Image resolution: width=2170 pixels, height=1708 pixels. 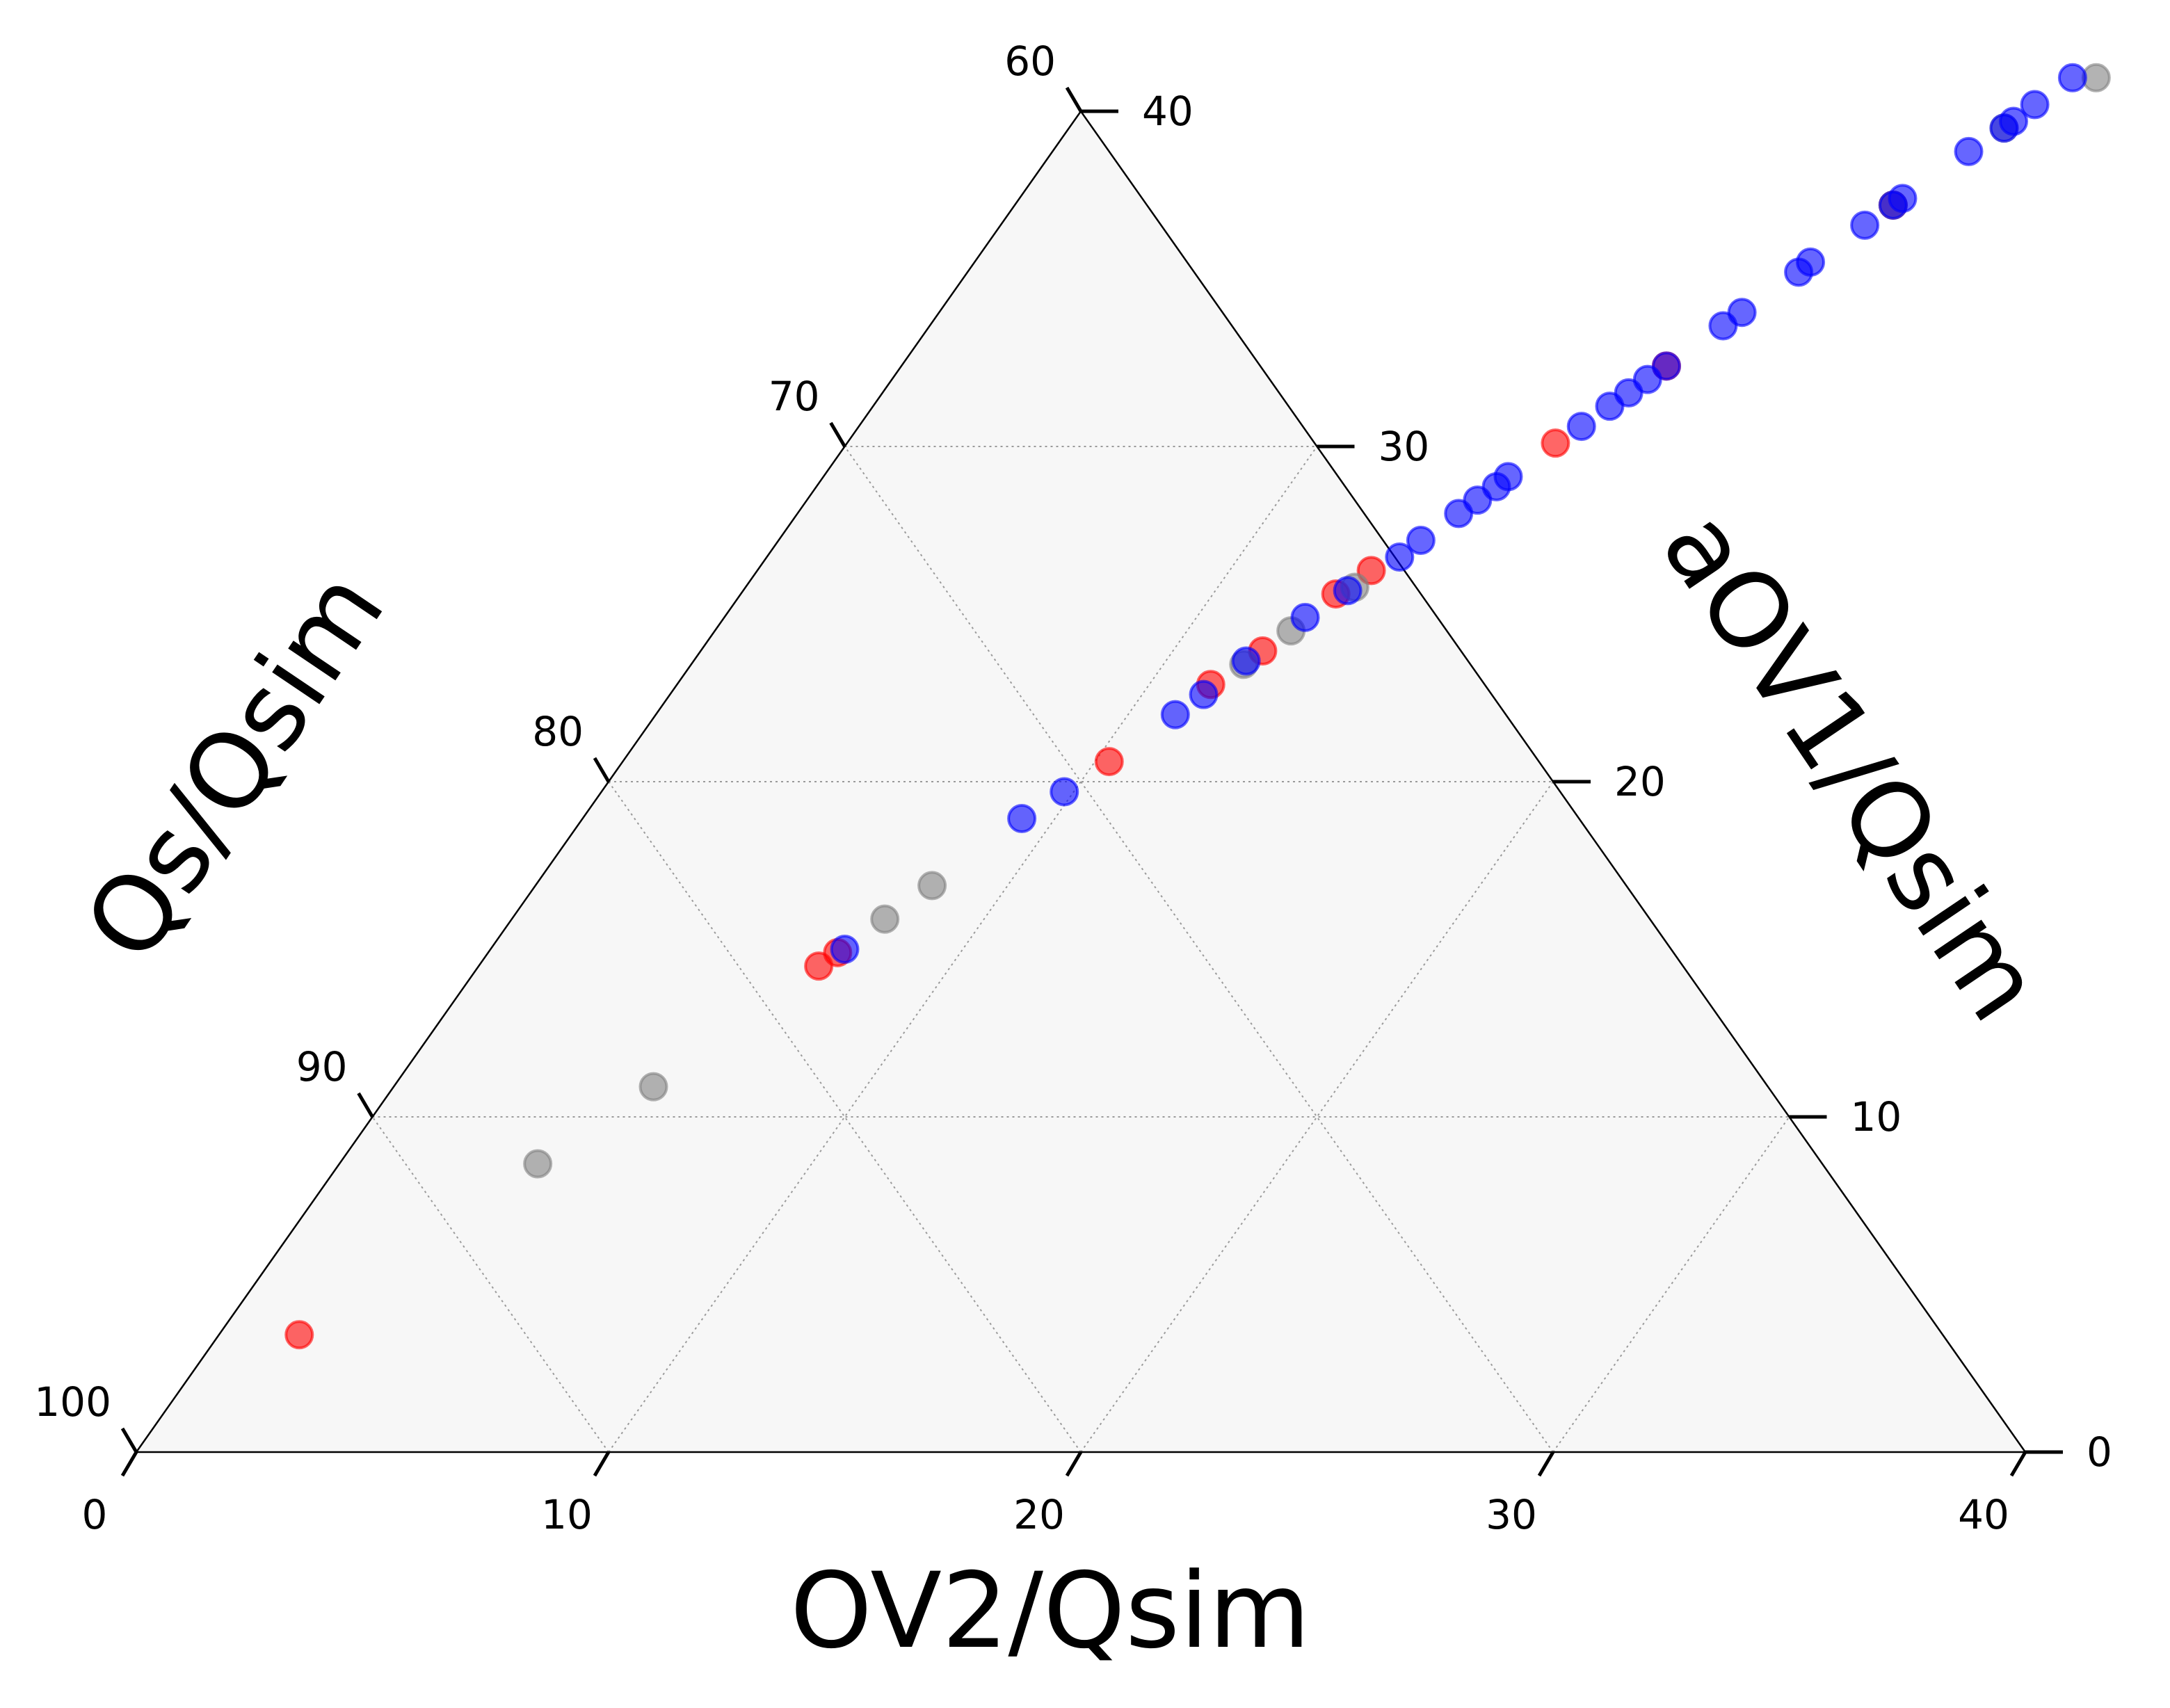 What do you see at coordinates (1851, 766) in the screenshot?
I see `right-axis-title: aOV1/Qsim` at bounding box center [1851, 766].